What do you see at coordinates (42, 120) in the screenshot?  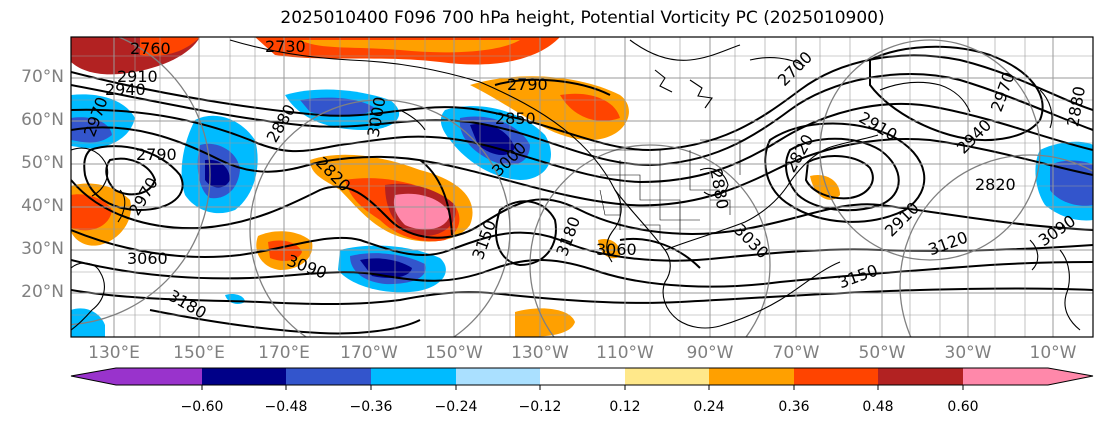 I see `lat-label-60n: 60°N` at bounding box center [42, 120].